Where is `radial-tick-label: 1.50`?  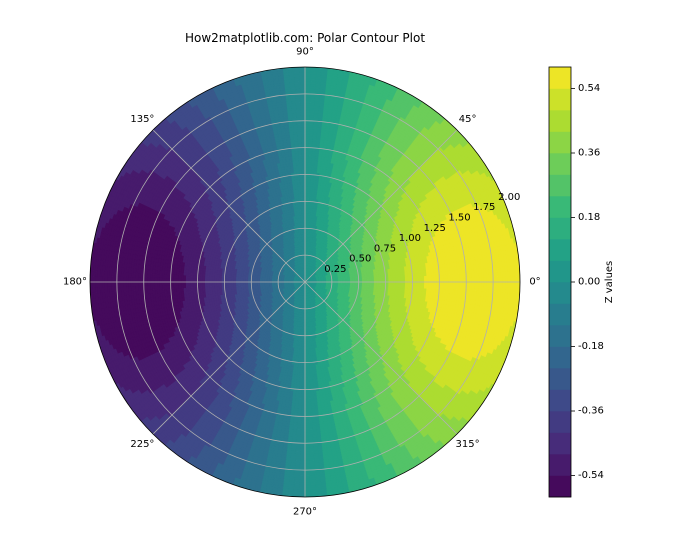 radial-tick-label: 1.50 is located at coordinates (459, 218).